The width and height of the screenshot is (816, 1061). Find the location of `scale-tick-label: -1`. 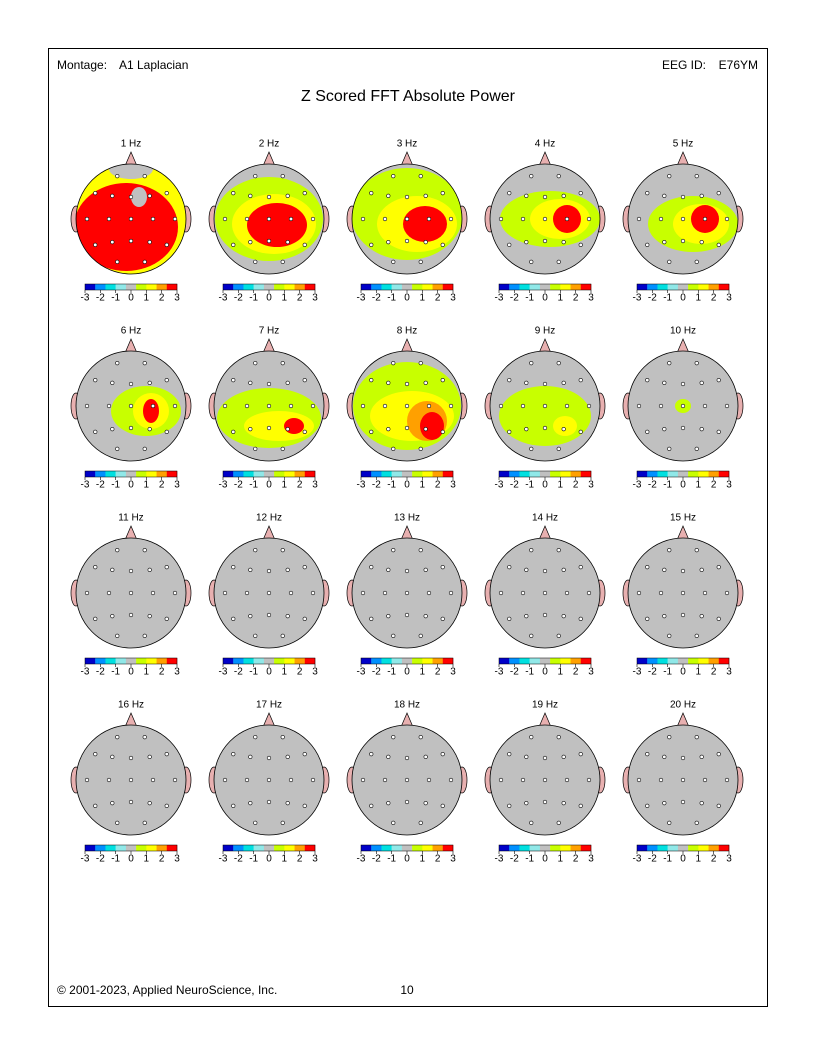

scale-tick-label: -1 is located at coordinates (667, 298).